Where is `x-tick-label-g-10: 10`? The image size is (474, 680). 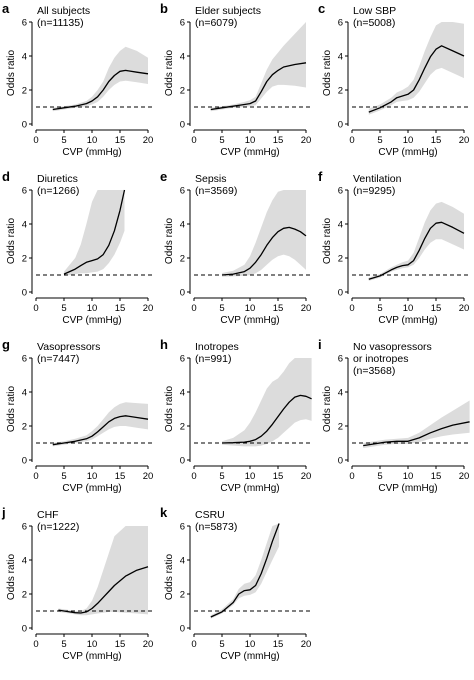 x-tick-label-g-10: 10 is located at coordinates (92, 476).